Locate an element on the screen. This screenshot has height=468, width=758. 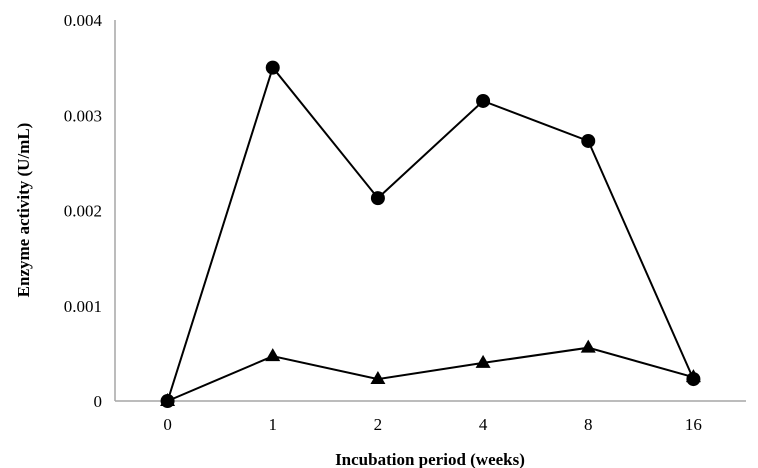
x-tick-labels: 0 1 2 4 8 16 is located at coordinates (432, 424).